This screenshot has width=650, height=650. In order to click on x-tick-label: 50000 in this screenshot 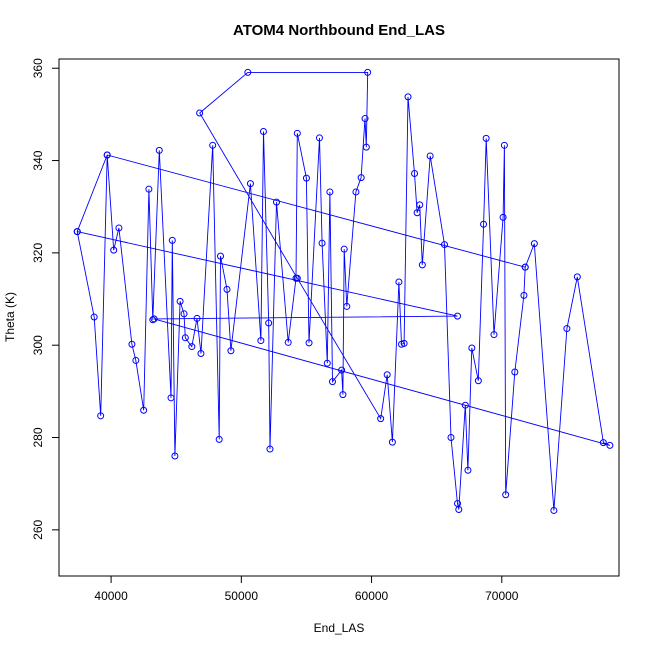, I will do `click(242, 596)`.